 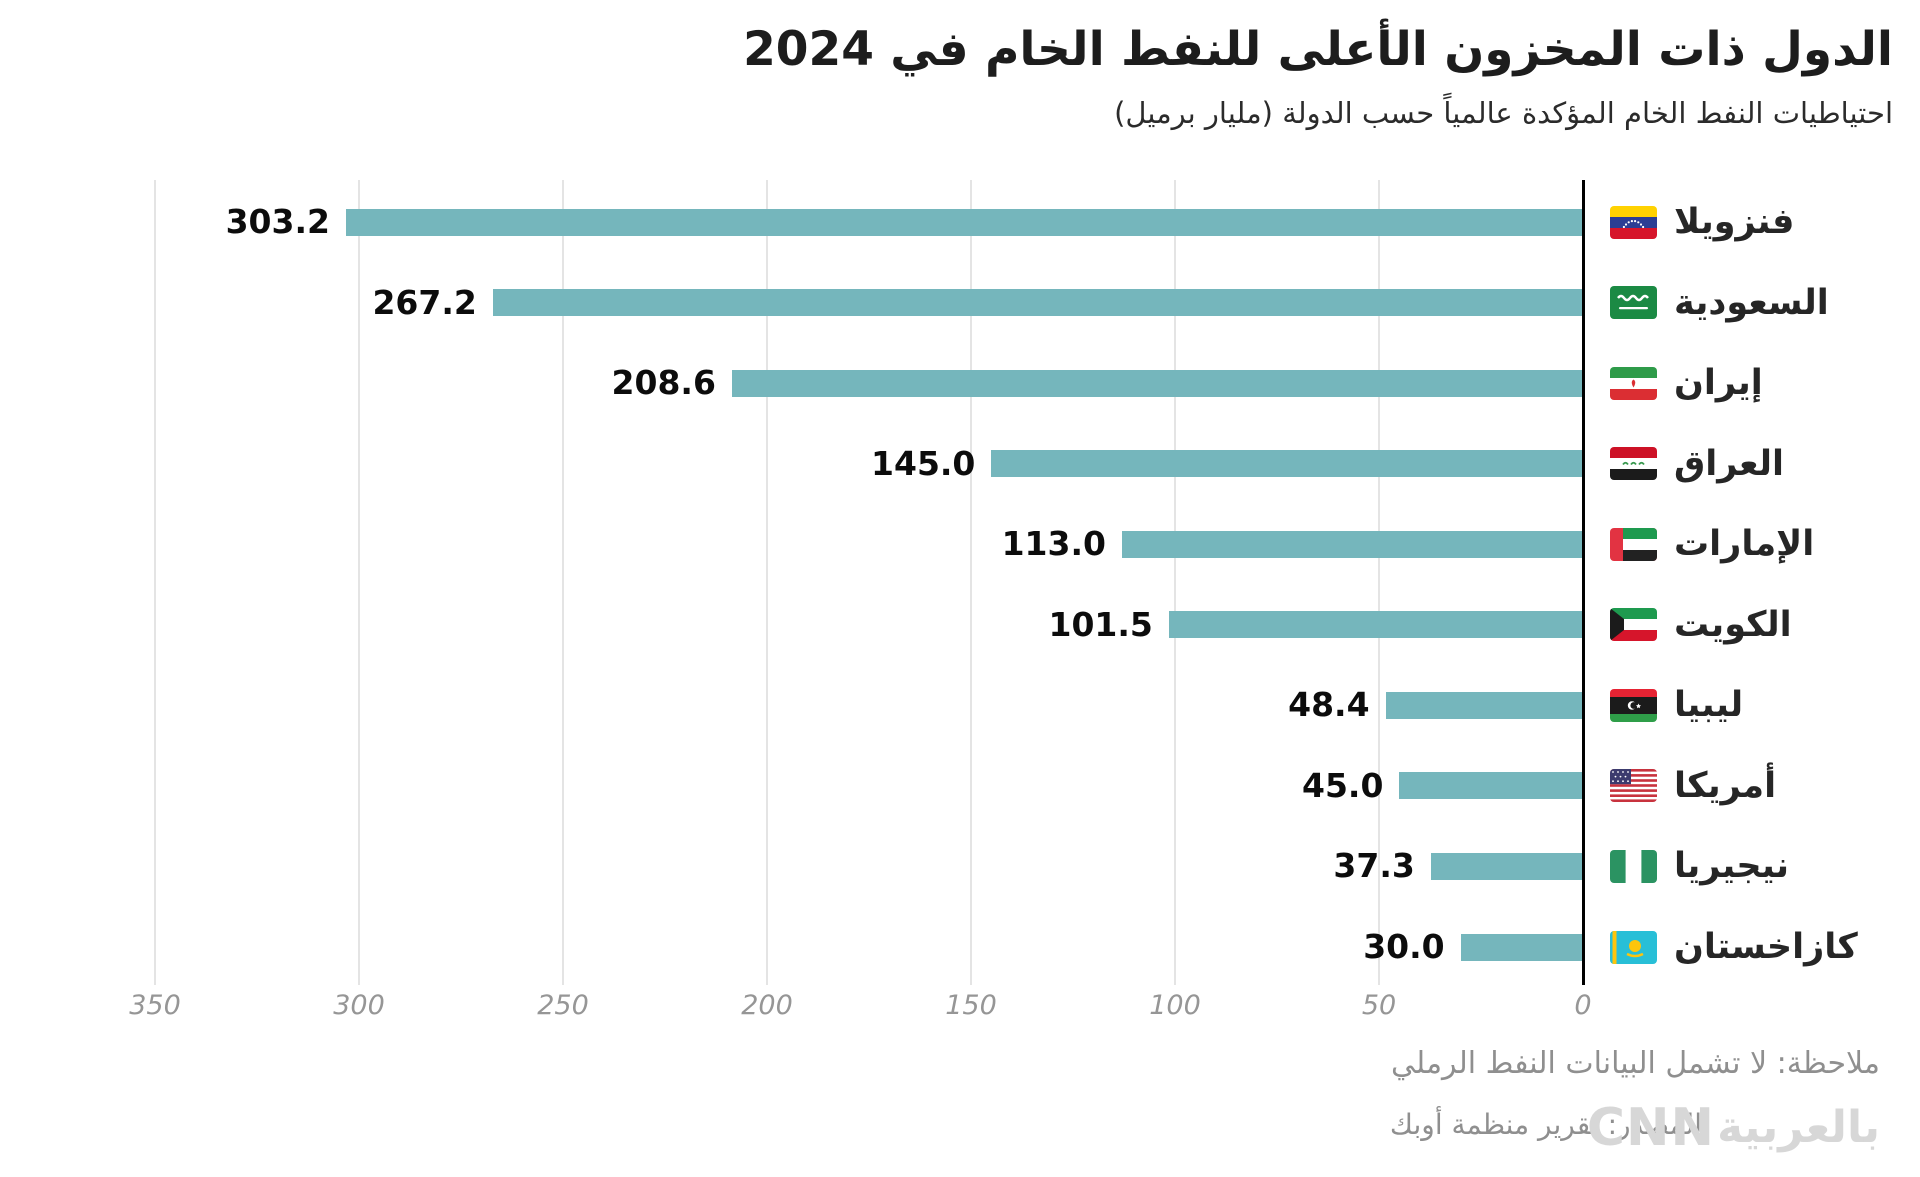 What do you see at coordinates (1633, 705) in the screenshot?
I see `libya-flag-icon` at bounding box center [1633, 705].